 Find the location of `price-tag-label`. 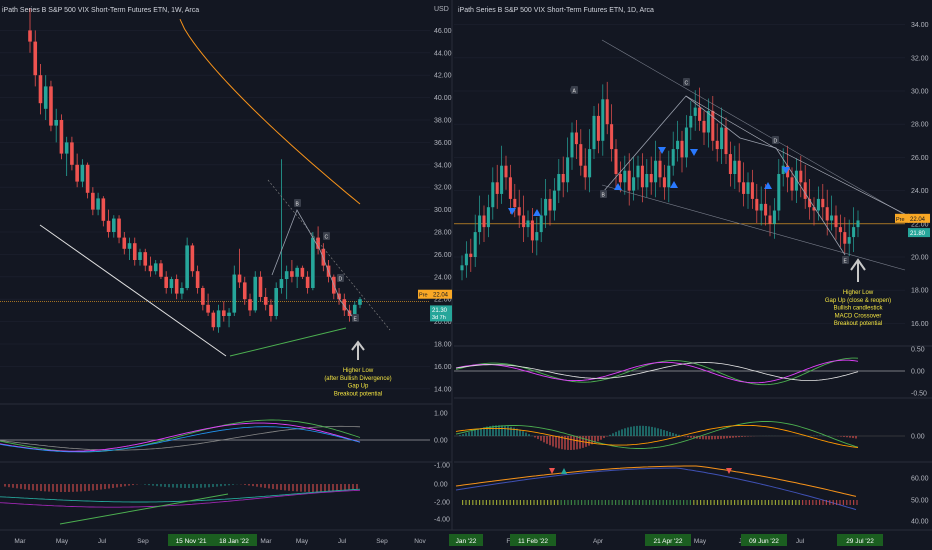

price-tag-label is located at coordinates (902, 218).